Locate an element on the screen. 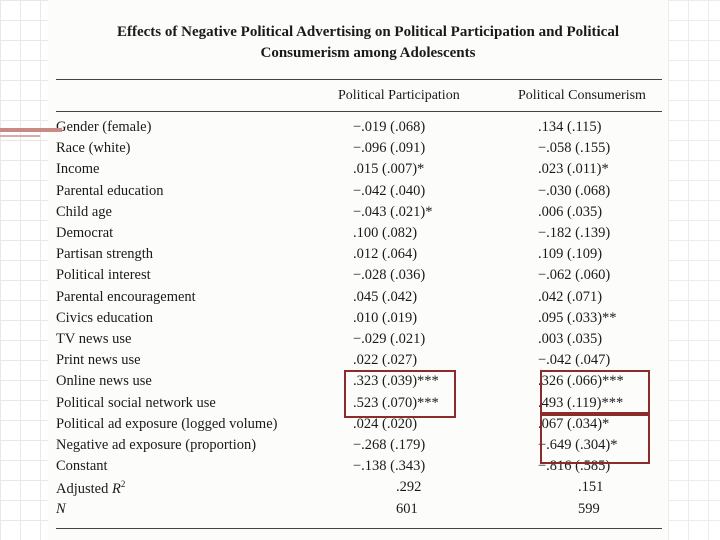 The height and width of the screenshot is (540, 720). cell-political-consumerism: .326 (.066)*** is located at coordinates (581, 381).